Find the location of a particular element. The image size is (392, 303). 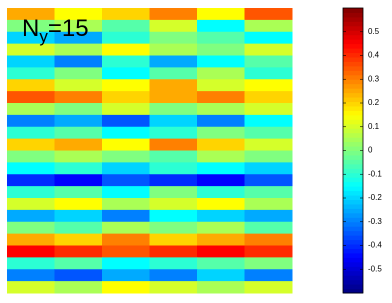

annotation-base: N is located at coordinates (30, 28).